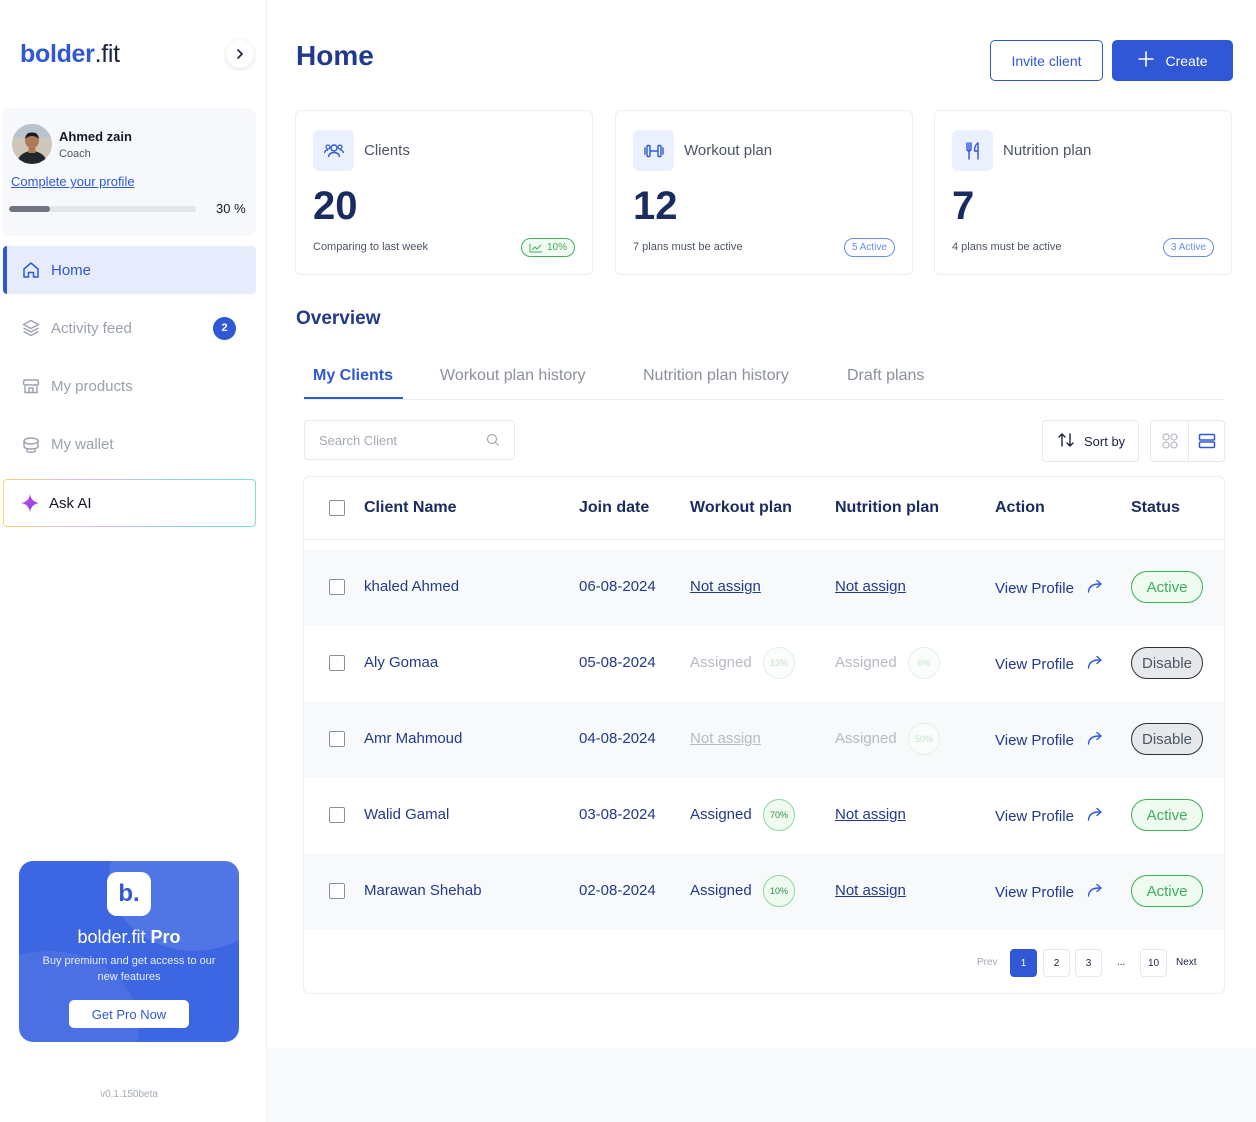  I want to click on tab-nutrition-plan-history: Nutrition plan history, so click(716, 375).